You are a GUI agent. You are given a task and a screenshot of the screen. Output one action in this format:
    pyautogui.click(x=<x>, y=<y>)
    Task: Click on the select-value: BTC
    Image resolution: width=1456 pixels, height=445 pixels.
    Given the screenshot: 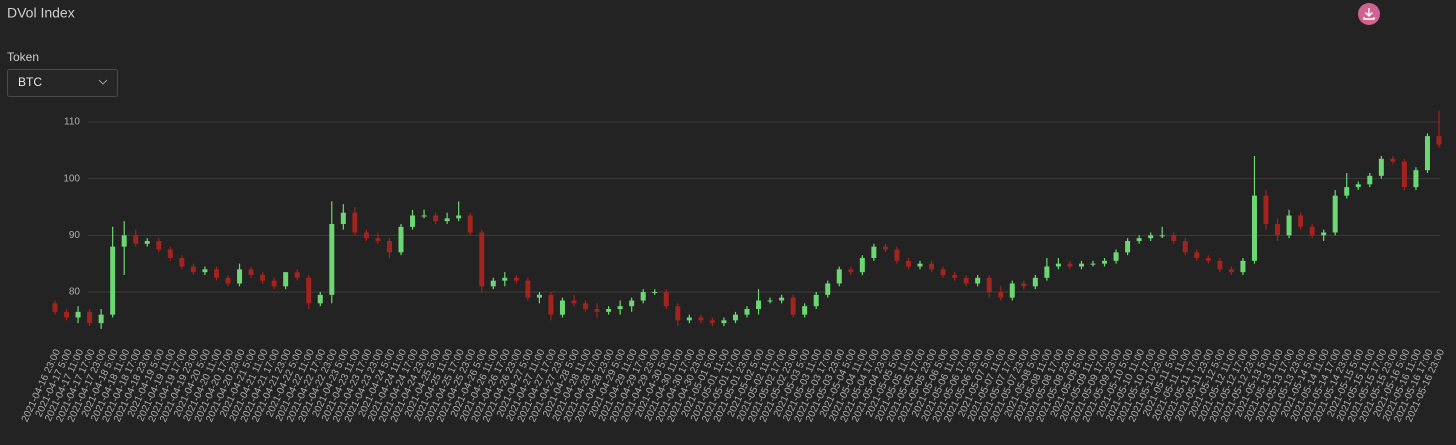 What is the action you would take?
    pyautogui.click(x=30, y=82)
    